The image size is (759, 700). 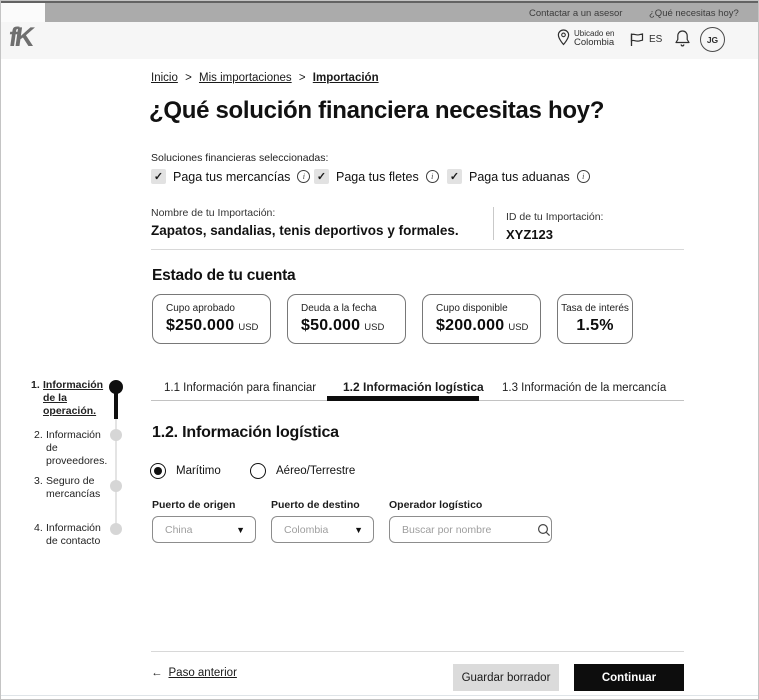 I want to click on step-number: 2., so click(x=38, y=435).